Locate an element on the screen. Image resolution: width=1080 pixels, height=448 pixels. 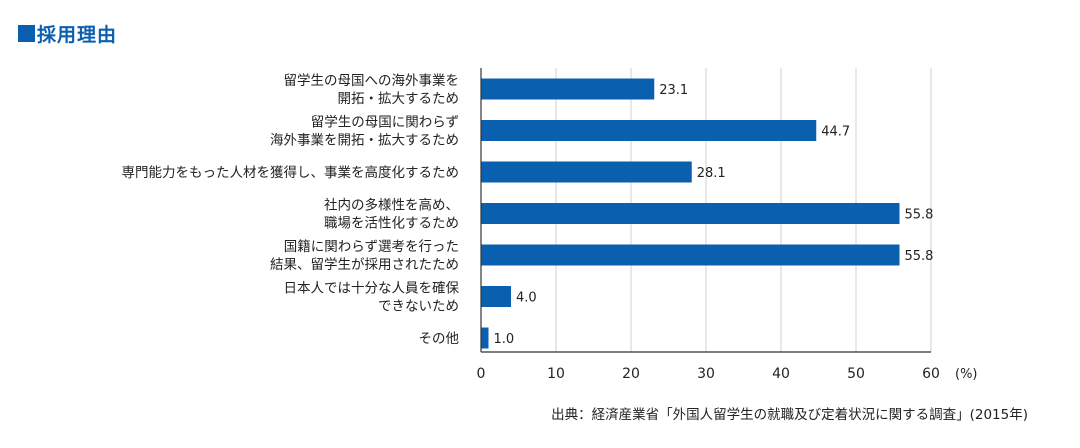
x-tick-label-30: 30 is located at coordinates (706, 374).